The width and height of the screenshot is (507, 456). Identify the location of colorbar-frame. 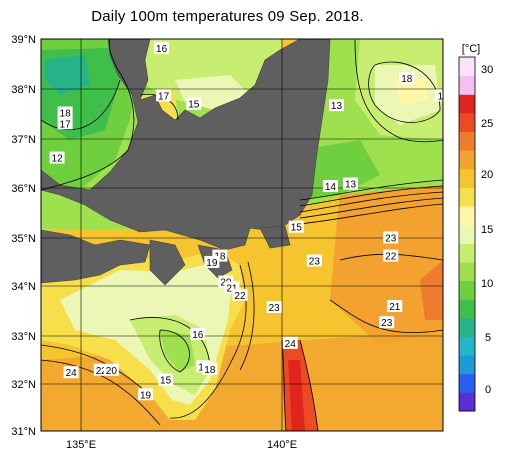
(467, 234).